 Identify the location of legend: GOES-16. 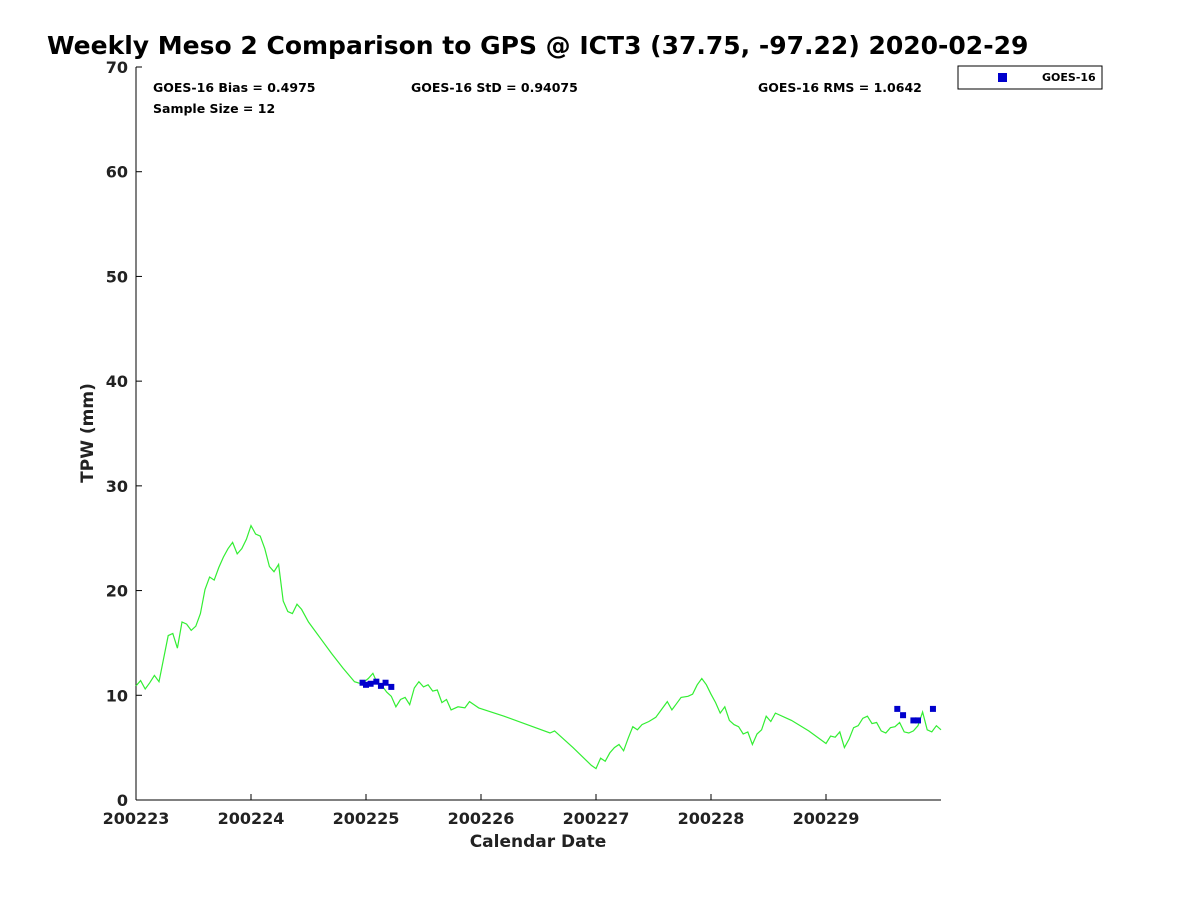
(1030, 77).